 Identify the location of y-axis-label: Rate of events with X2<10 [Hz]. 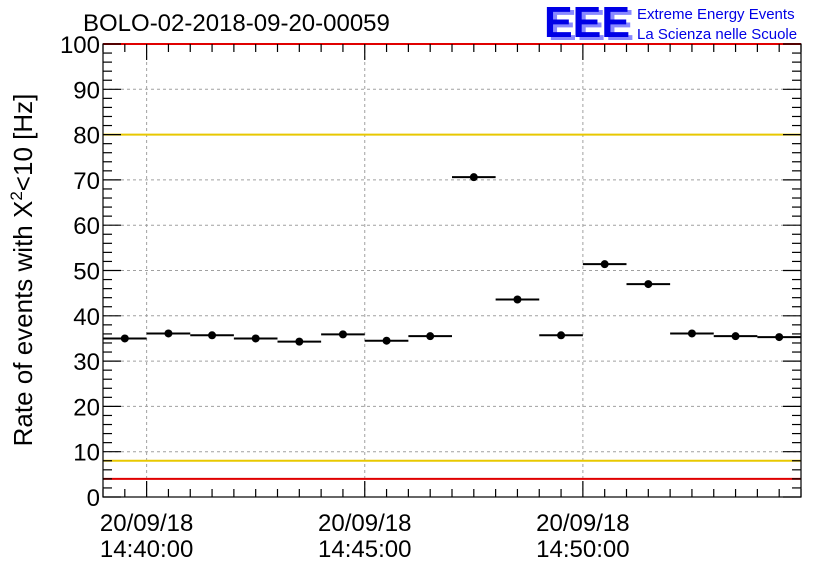
(22, 270).